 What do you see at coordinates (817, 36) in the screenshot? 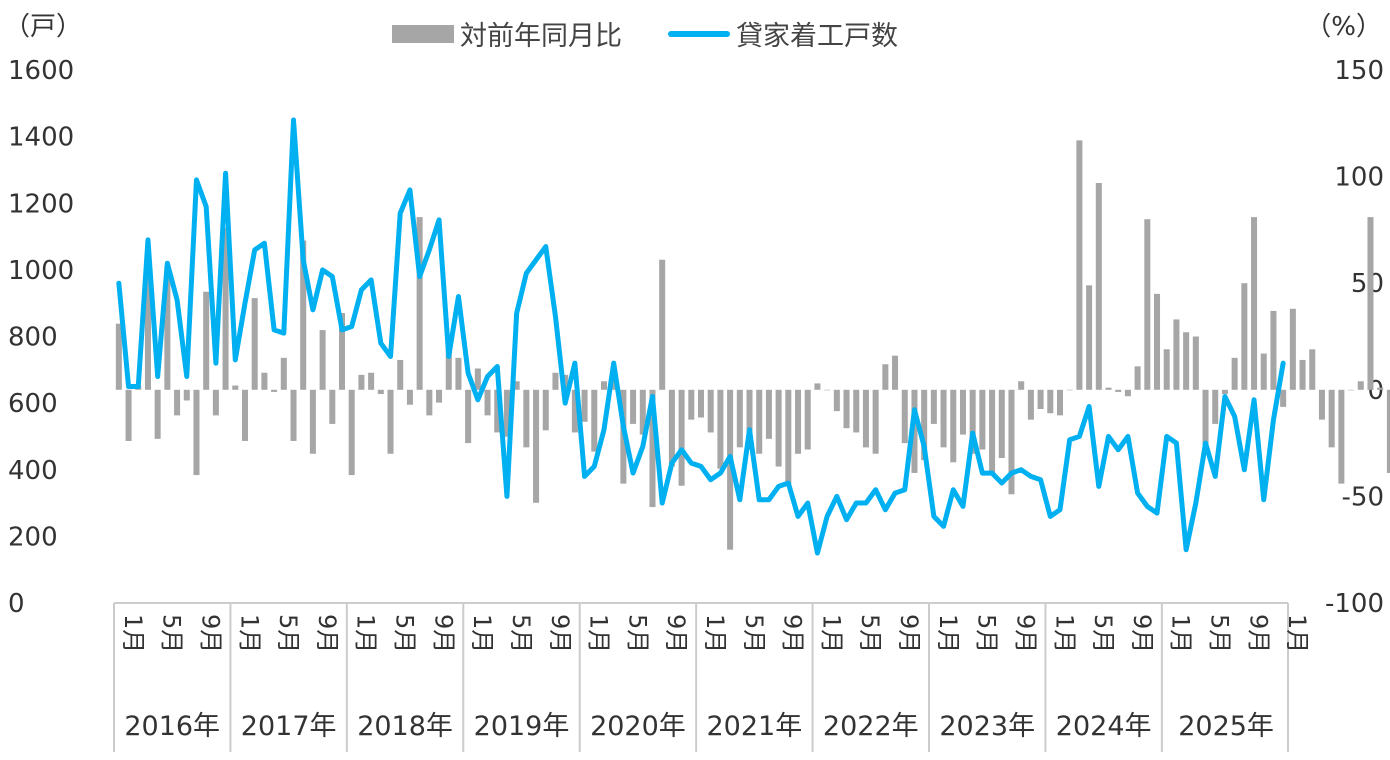
I see `legend-line-label: 貸家着工戸数` at bounding box center [817, 36].